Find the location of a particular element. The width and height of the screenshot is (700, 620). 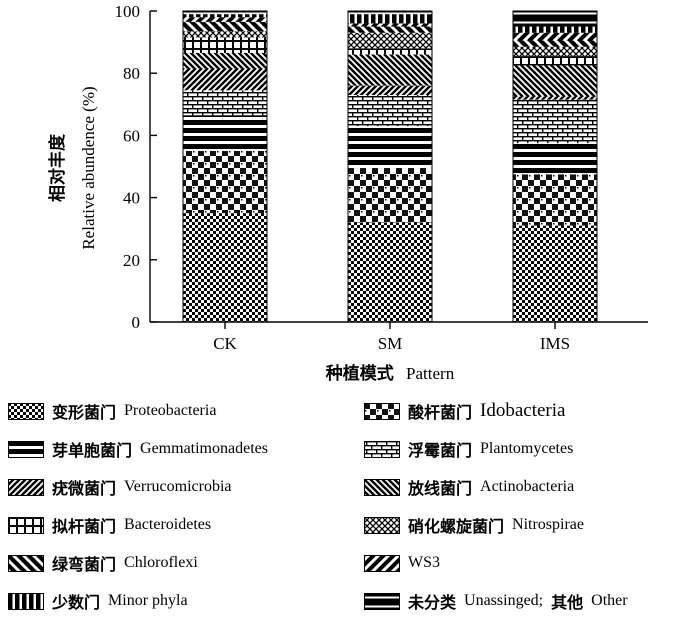

bar-ck-proteobacteria is located at coordinates (225, 267).